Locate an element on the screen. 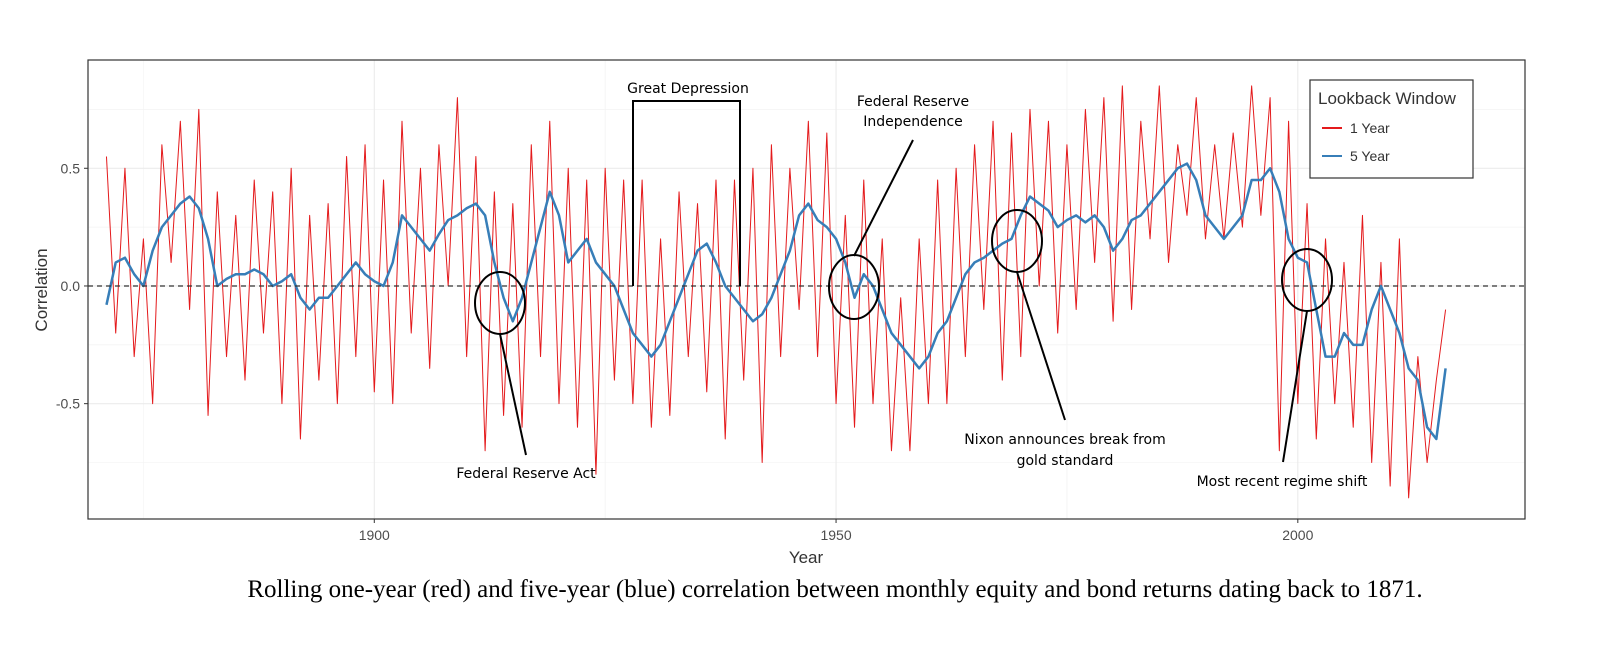 The image size is (1600, 648). y-axis-title: Correlation is located at coordinates (41, 289).